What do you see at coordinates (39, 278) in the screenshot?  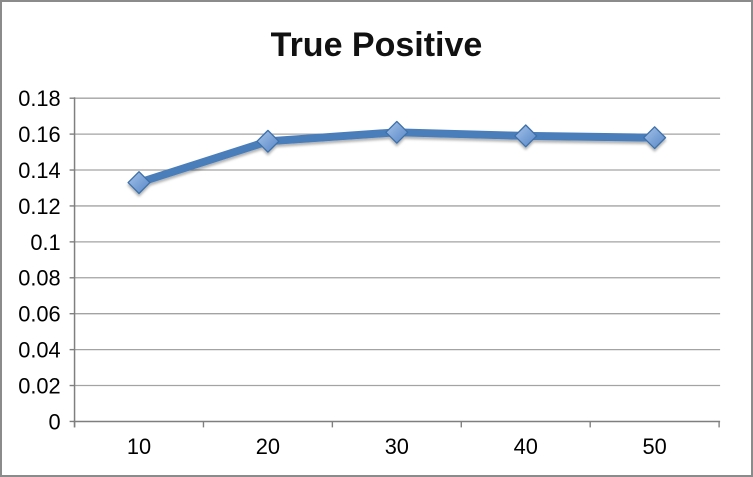 I see `y-tick-label: 0.08` at bounding box center [39, 278].